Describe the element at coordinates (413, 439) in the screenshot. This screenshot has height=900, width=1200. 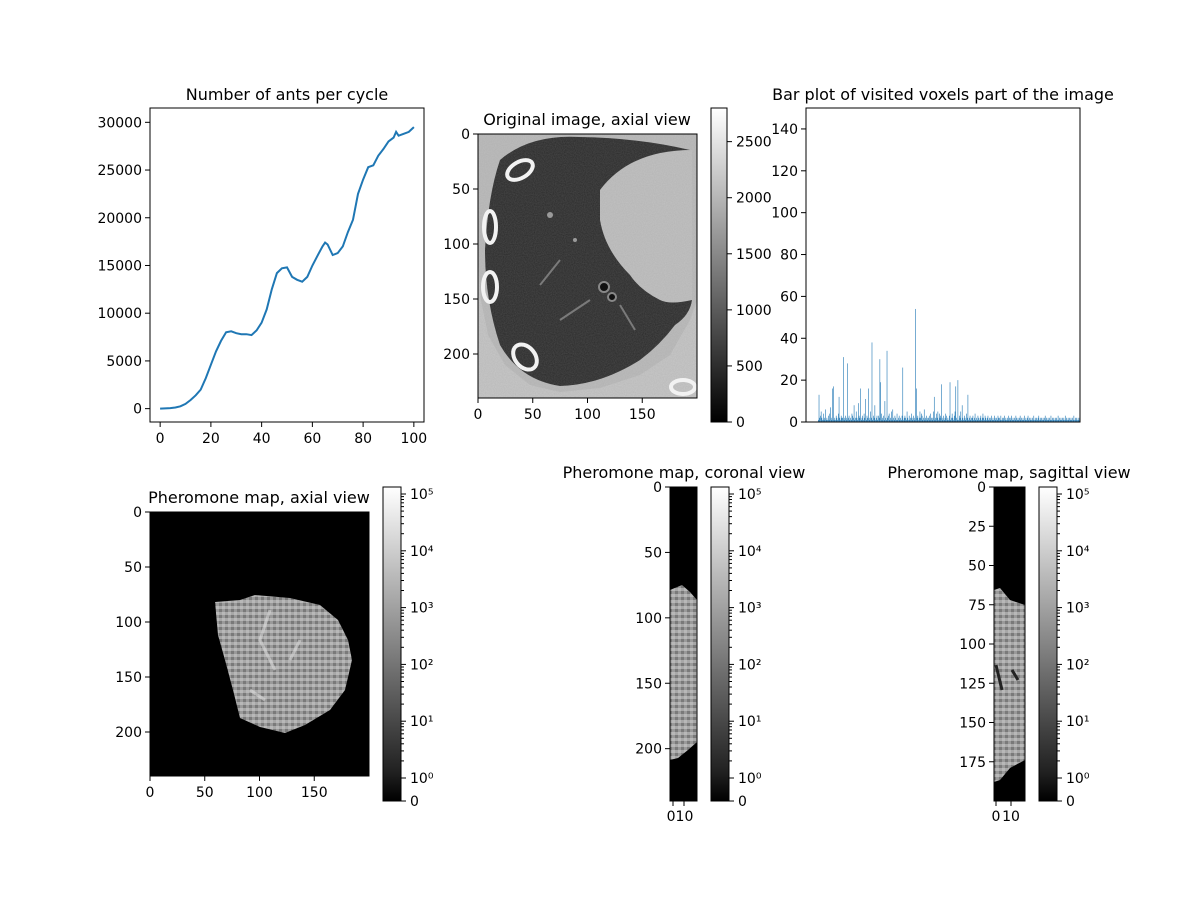
I see `ants-x-tick-label: 100` at that location.